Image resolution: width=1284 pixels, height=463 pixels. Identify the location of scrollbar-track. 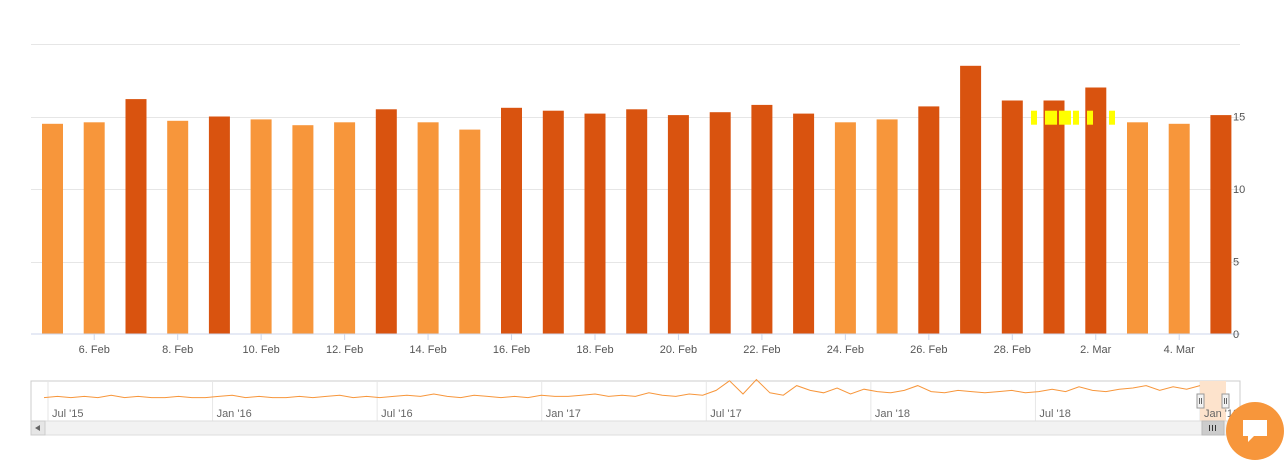
(635, 428).